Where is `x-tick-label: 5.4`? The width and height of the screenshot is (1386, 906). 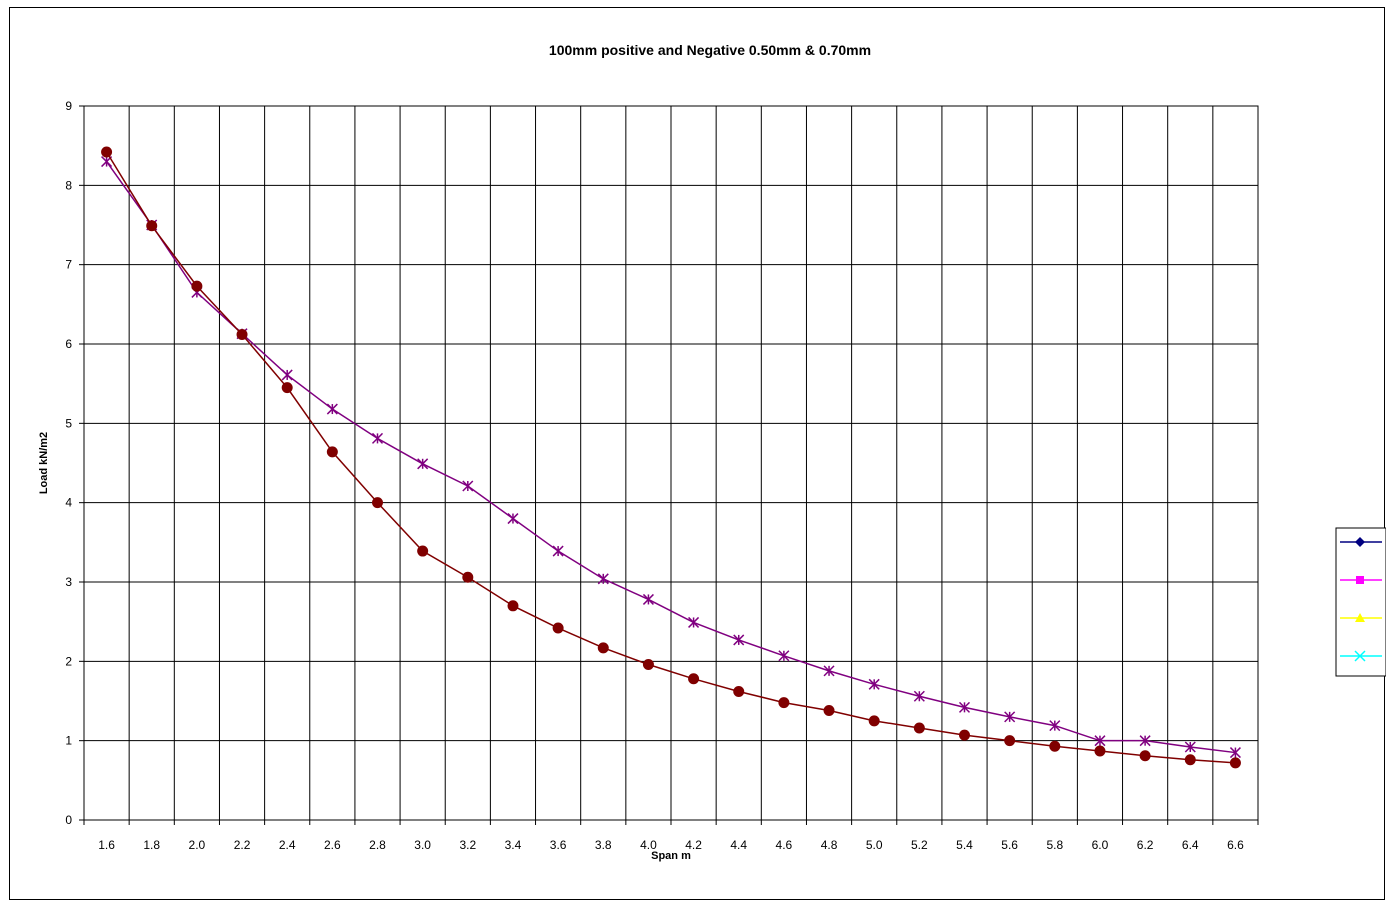 x-tick-label: 5.4 is located at coordinates (964, 845).